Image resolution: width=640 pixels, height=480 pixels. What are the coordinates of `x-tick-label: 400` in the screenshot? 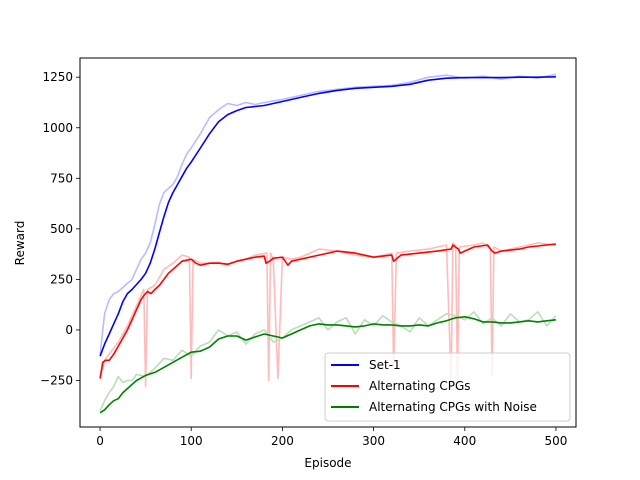 It's located at (464, 441).